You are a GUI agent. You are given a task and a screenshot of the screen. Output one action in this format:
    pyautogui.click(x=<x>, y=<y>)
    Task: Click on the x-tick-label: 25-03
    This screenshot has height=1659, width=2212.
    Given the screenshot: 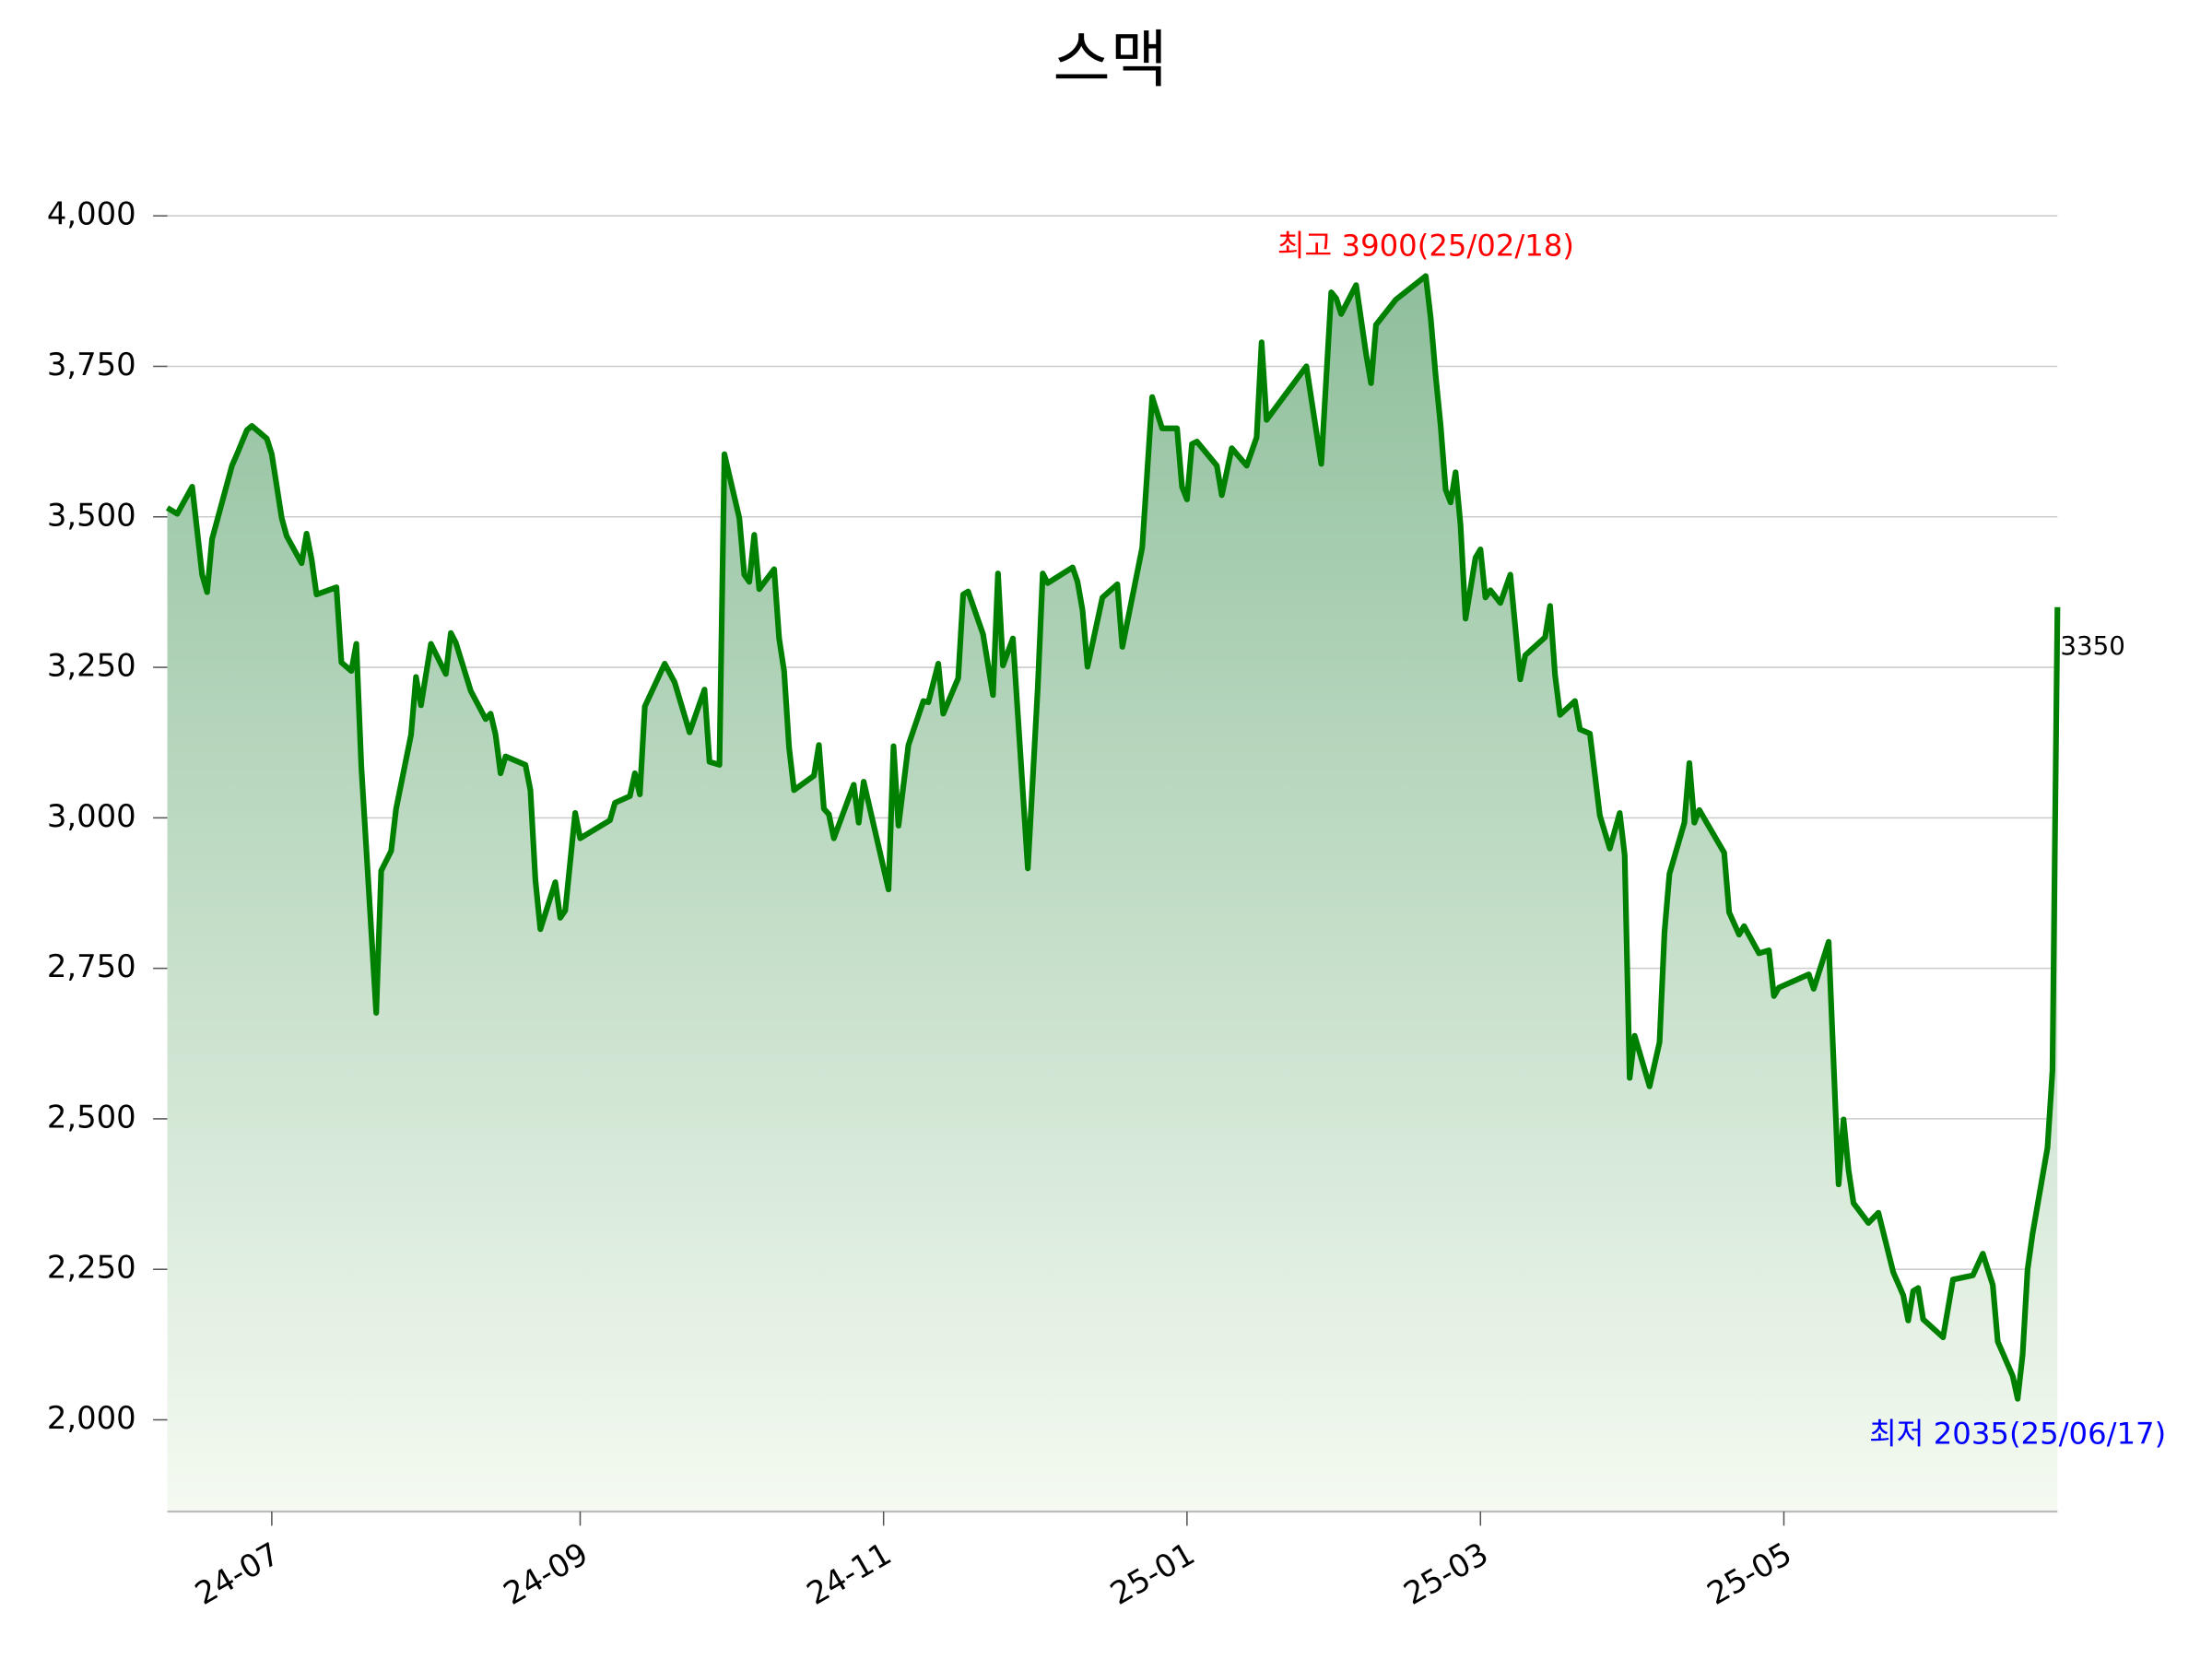 What is the action you would take?
    pyautogui.click(x=1446, y=1573)
    